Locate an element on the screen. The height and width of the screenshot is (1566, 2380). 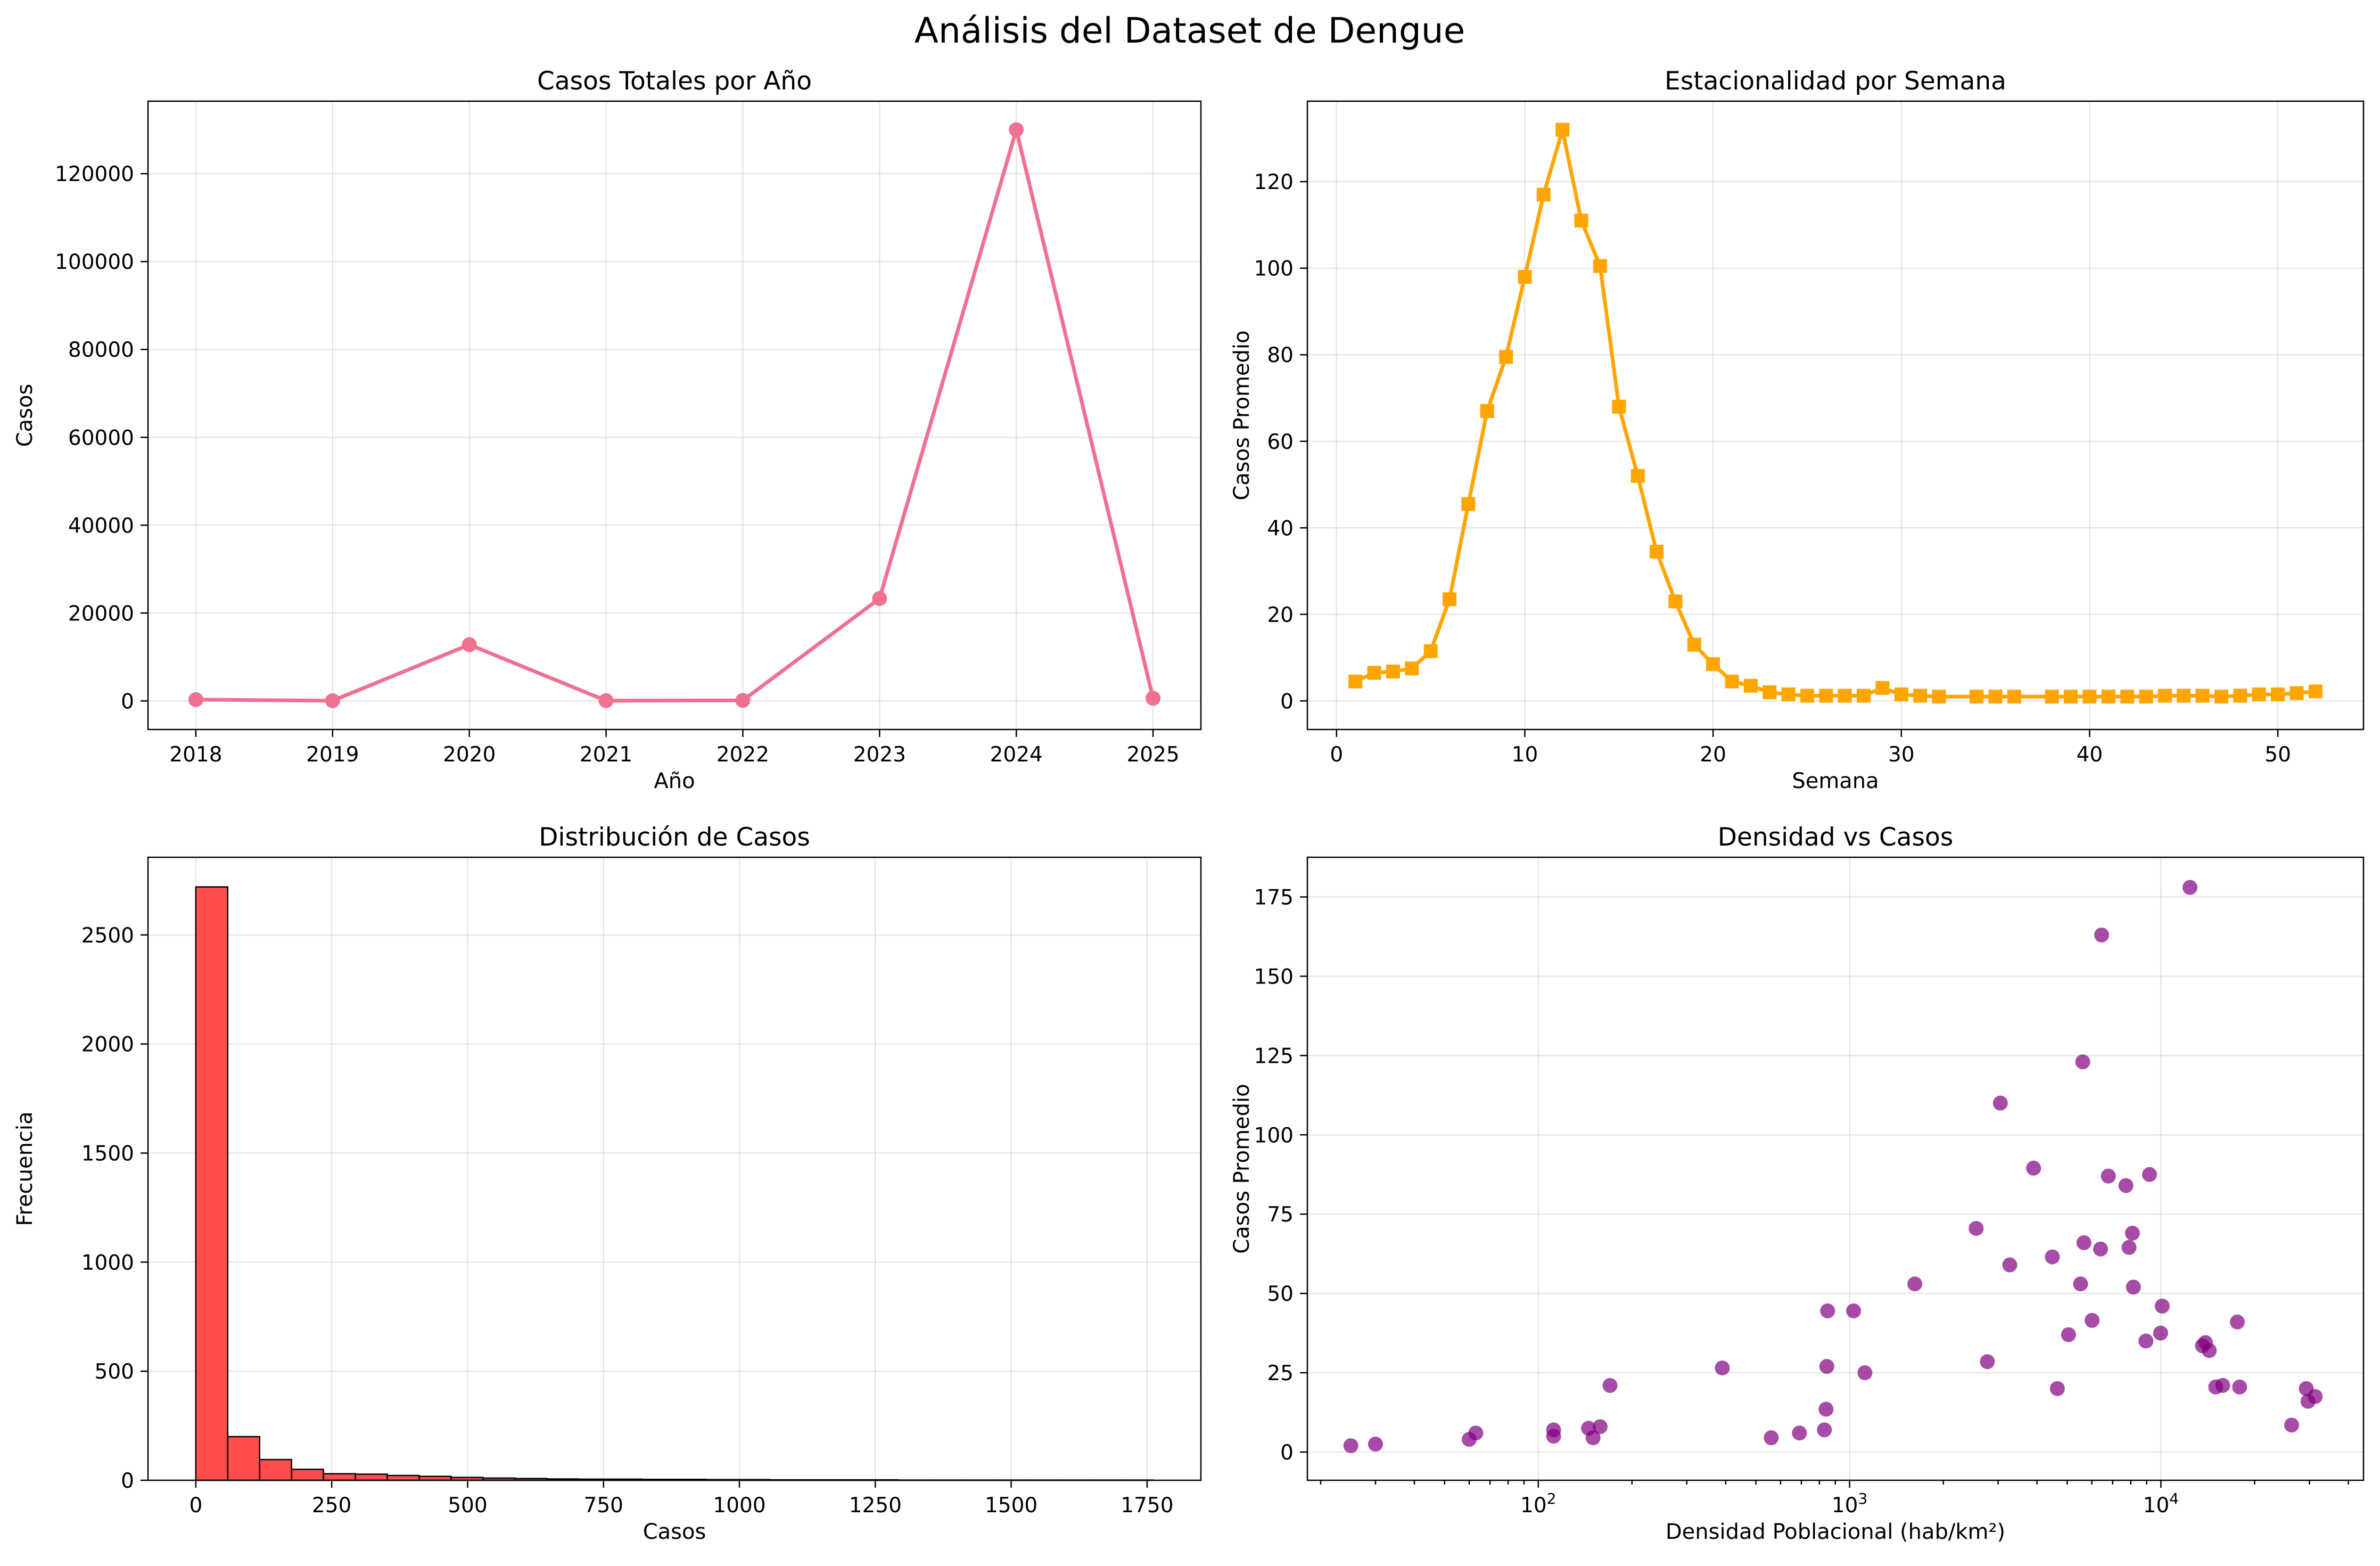
x-tick-label: 2019 is located at coordinates (332, 755).